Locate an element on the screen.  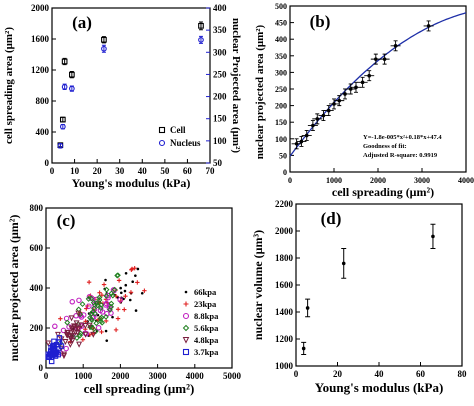
x-tick-label: 80 is located at coordinates (463, 374).